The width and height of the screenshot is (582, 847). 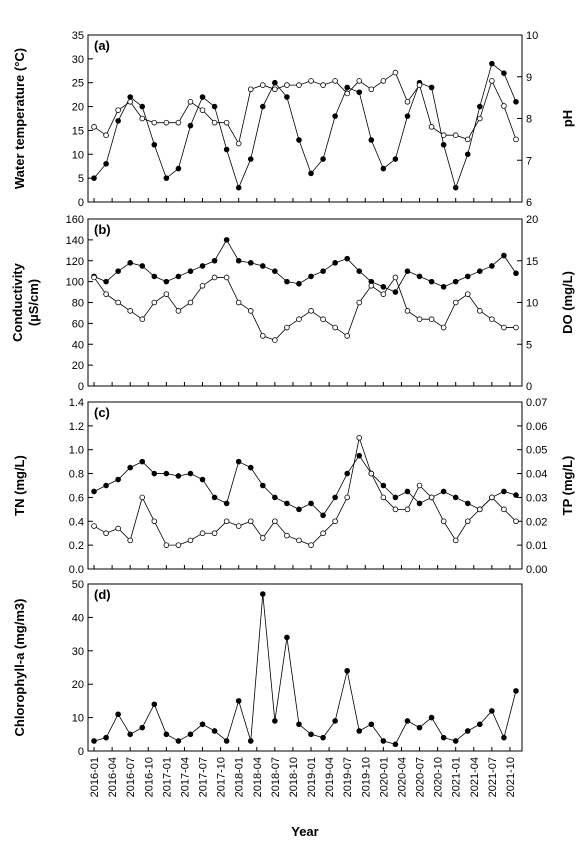 I want to click on y-tick-label: 0.6, so click(x=76, y=498).